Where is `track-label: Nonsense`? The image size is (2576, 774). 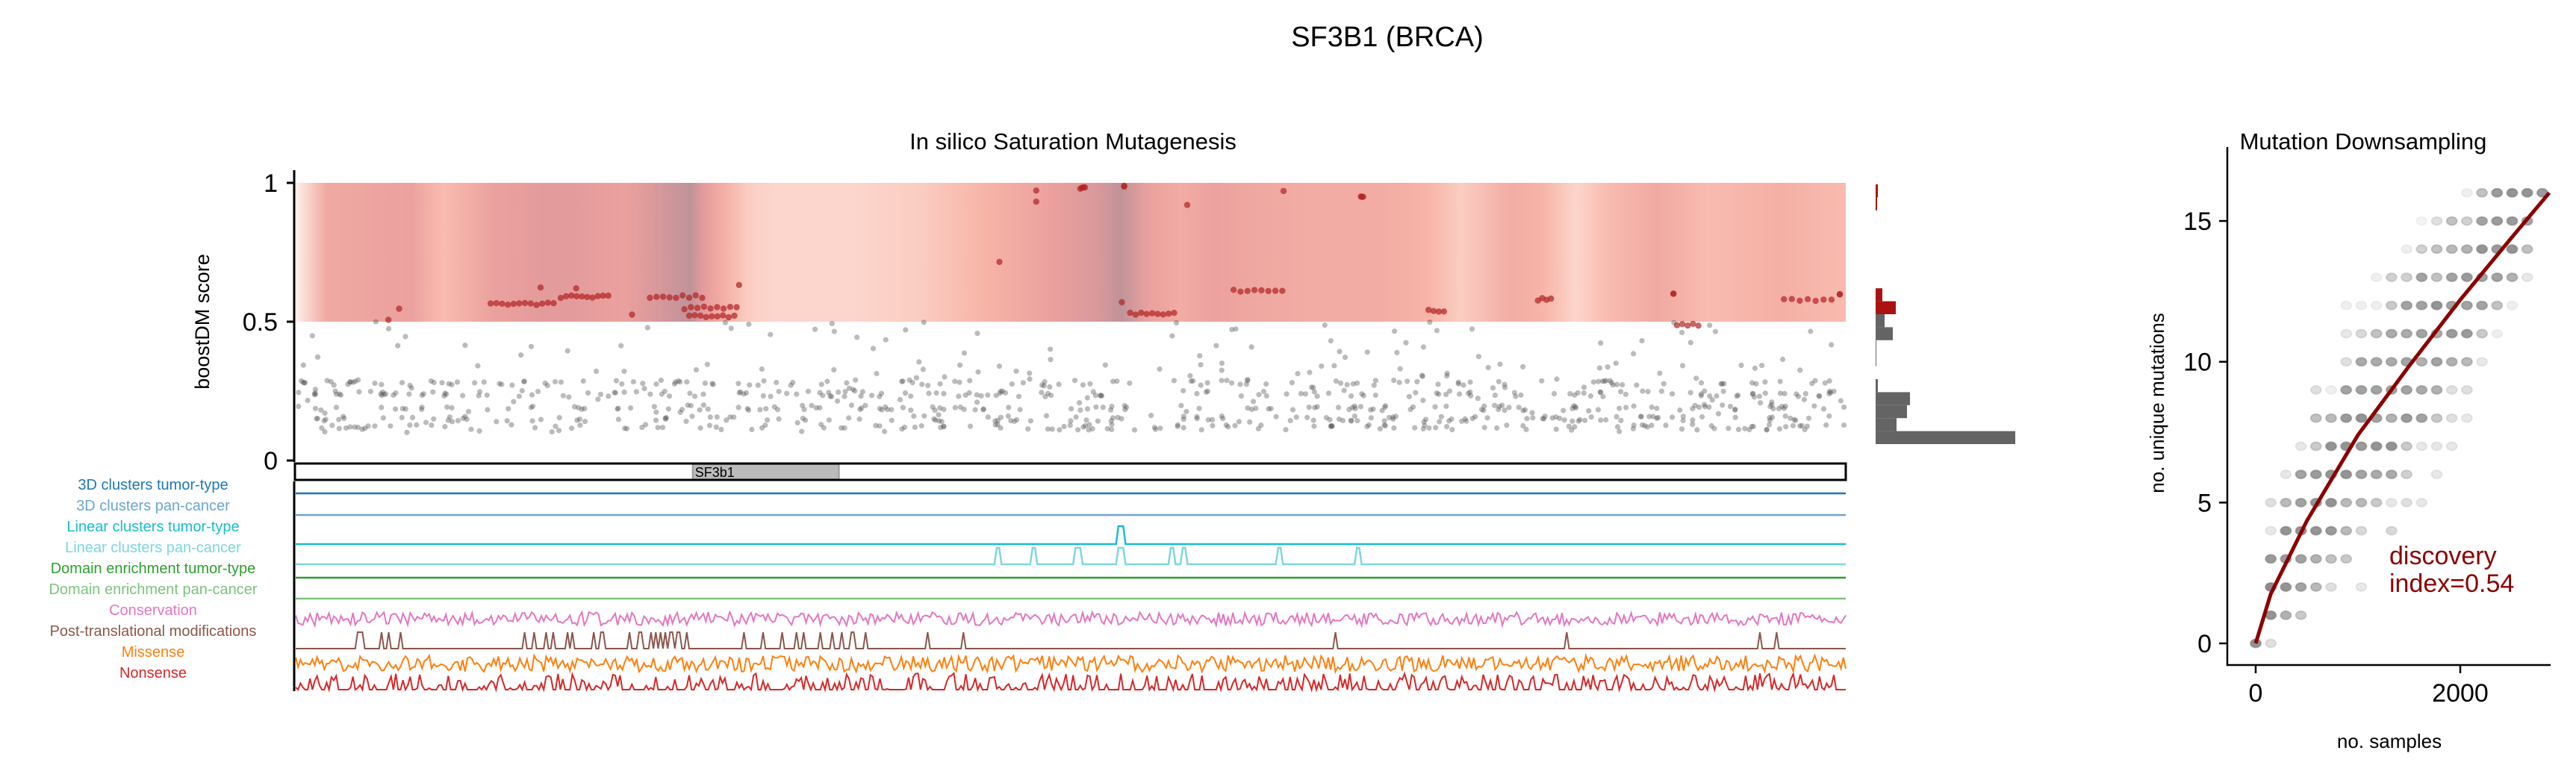
track-label: Nonsense is located at coordinates (153, 673).